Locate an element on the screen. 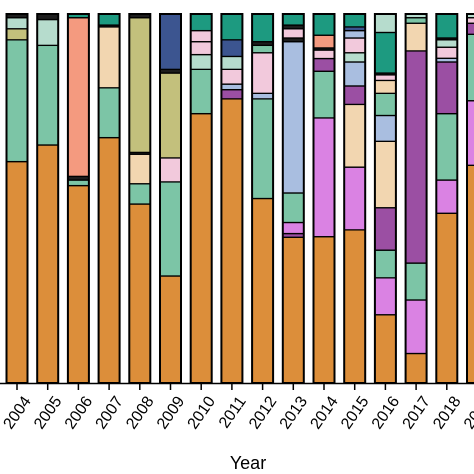 The image size is (474, 474). x-tick-label-2018: 2018 is located at coordinates (447, 412).